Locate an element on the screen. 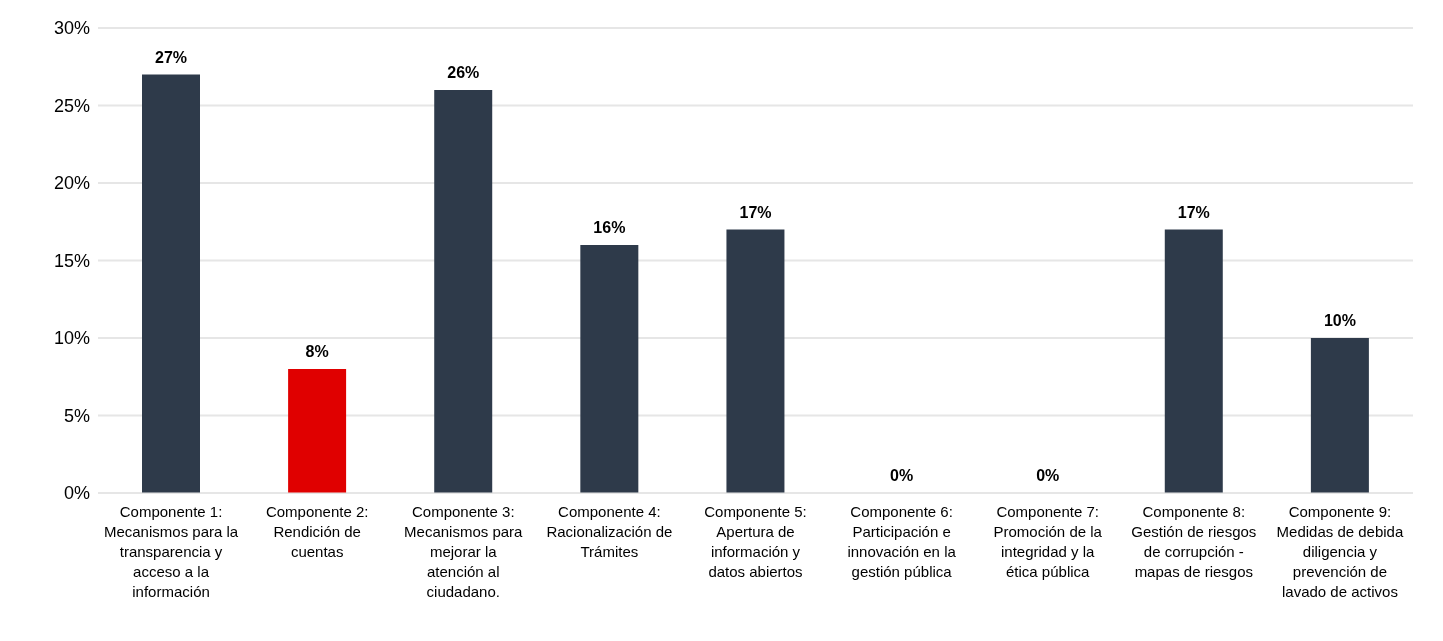 The width and height of the screenshot is (1443, 641). data-label: 26% is located at coordinates (463, 72).